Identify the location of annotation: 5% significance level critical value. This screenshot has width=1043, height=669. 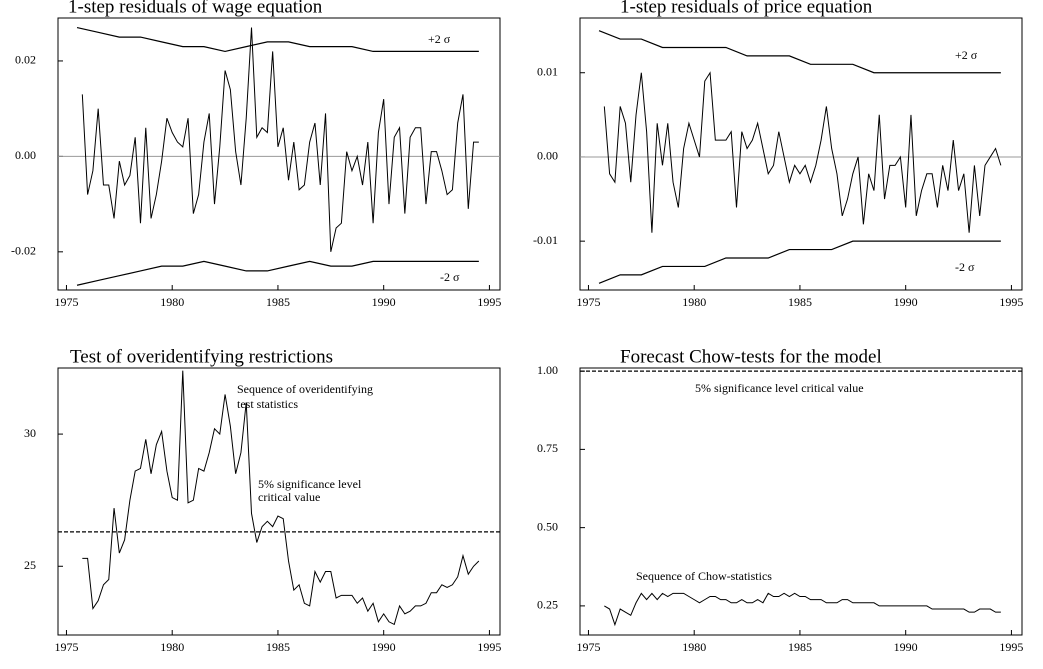
(779, 388).